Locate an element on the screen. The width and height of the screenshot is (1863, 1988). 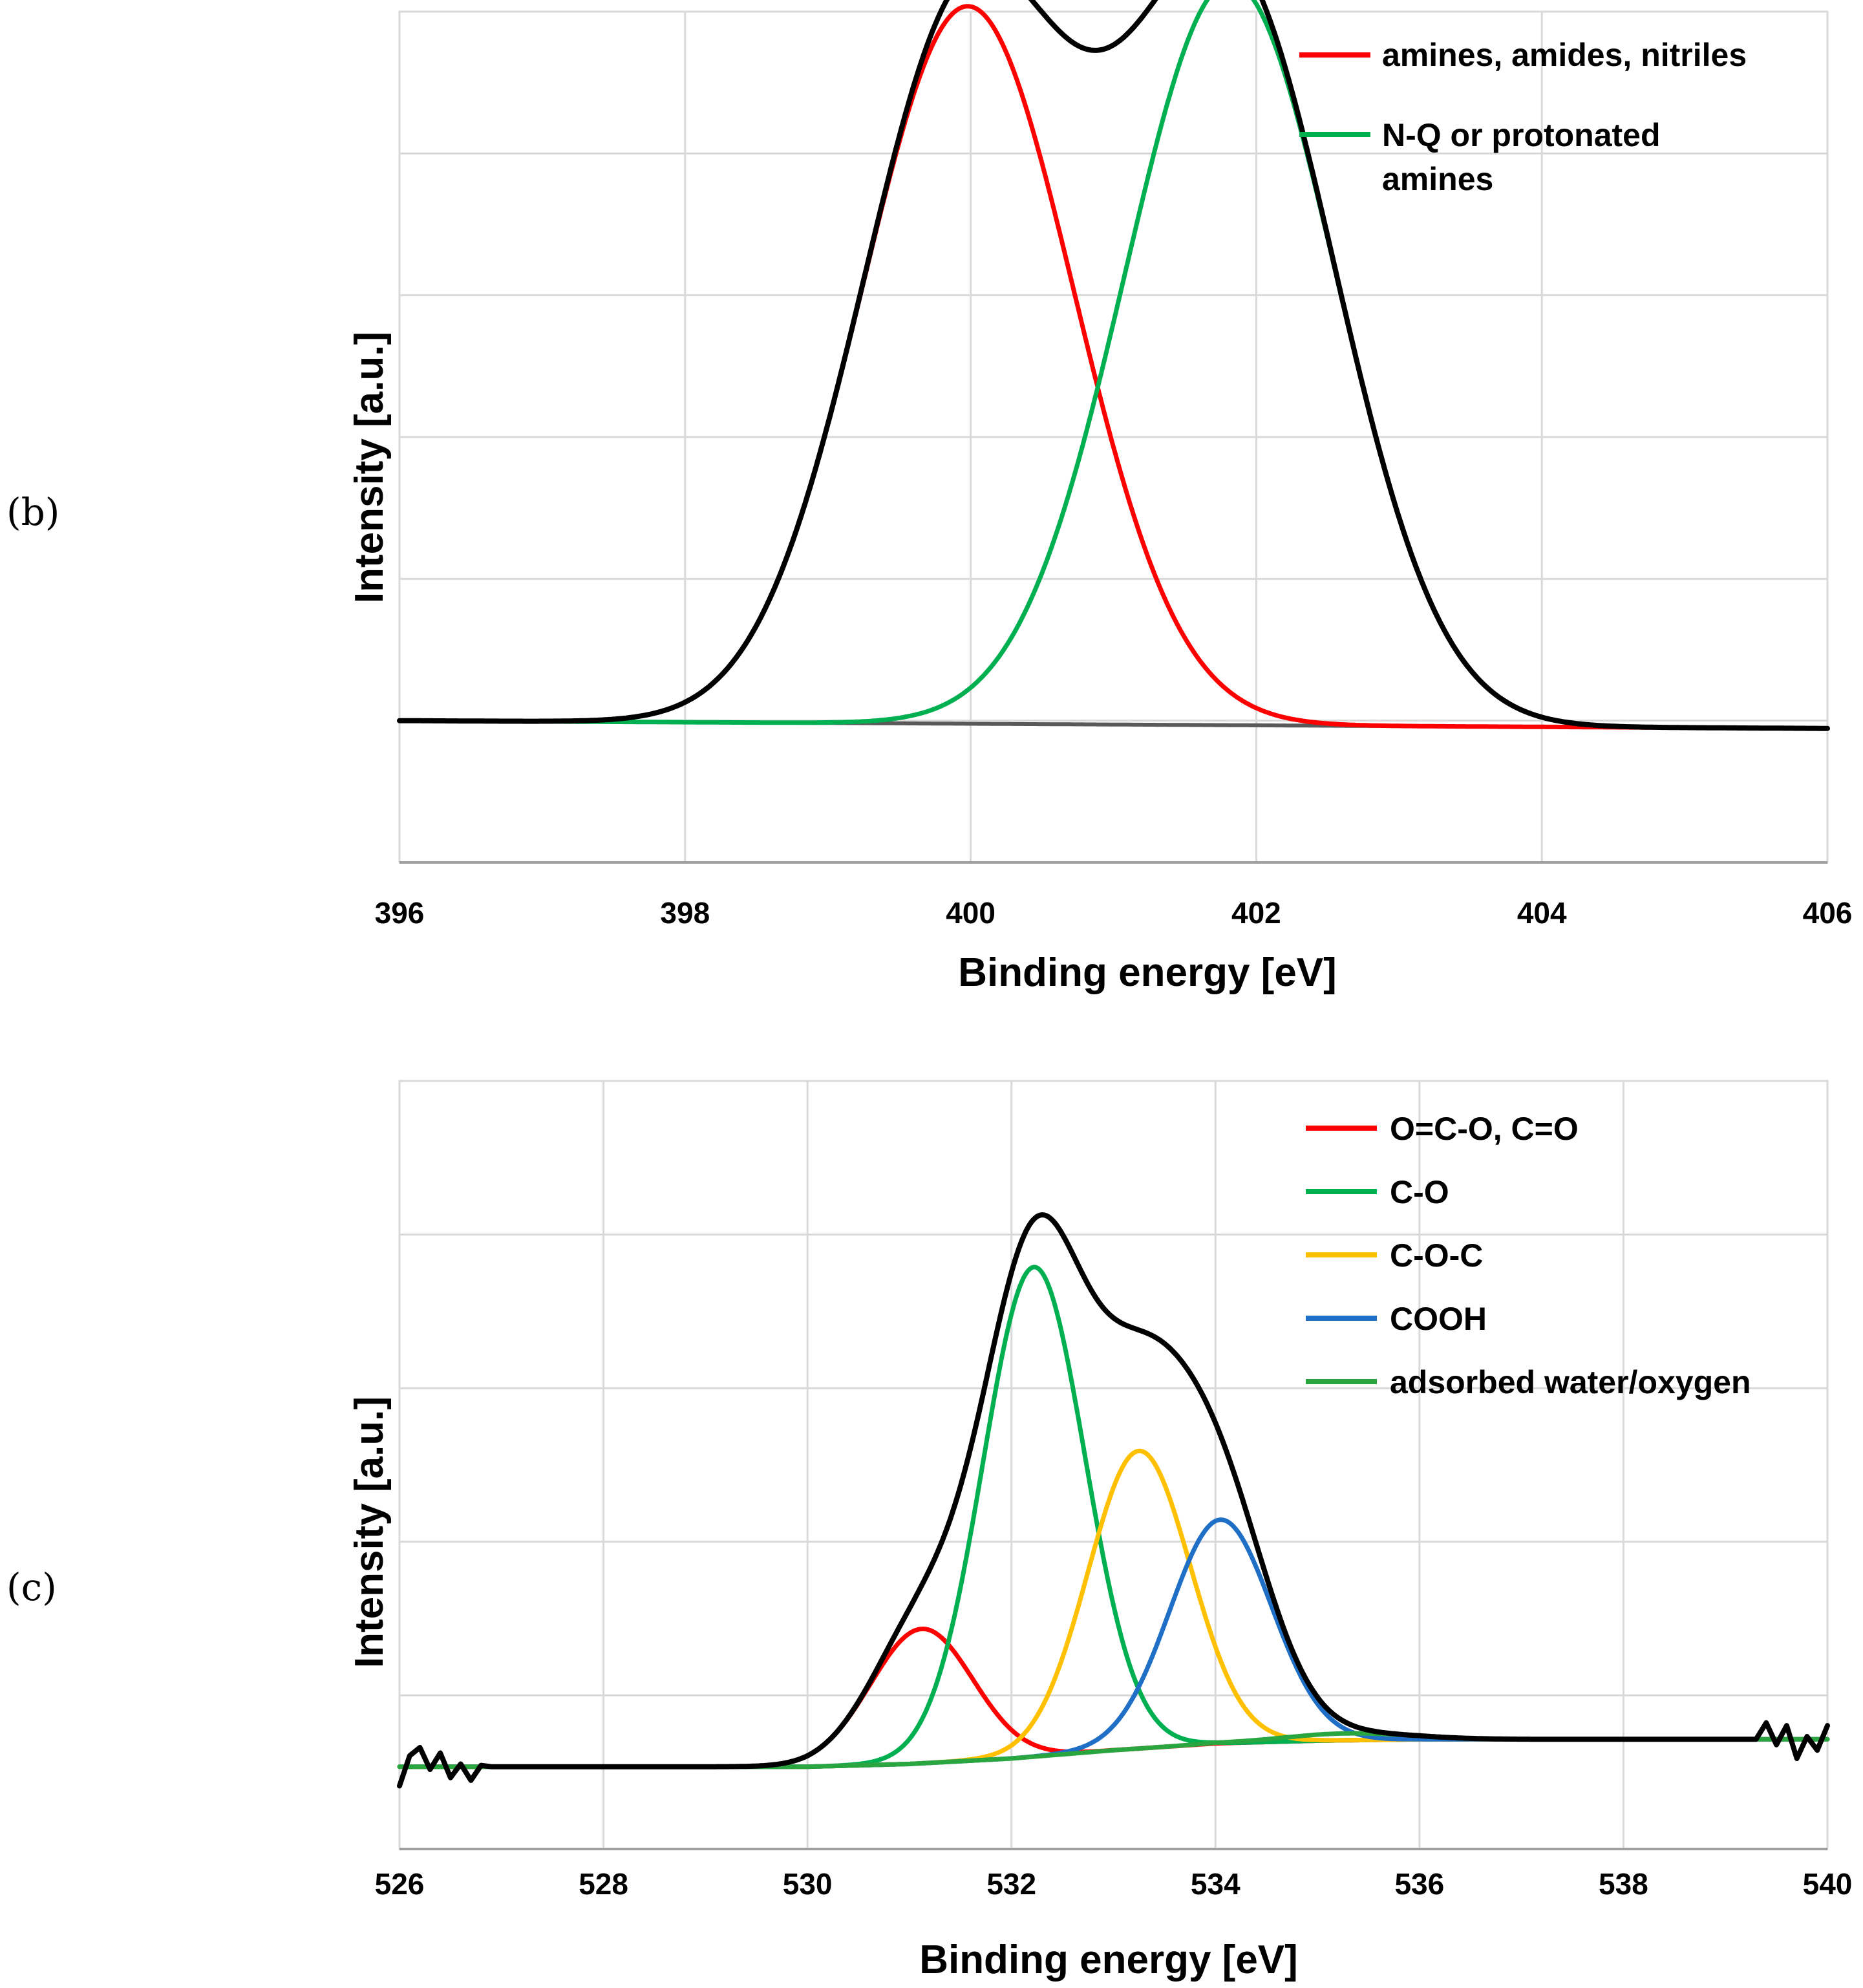
panel-c-y-axis-title: Intensity [a.u.] is located at coordinates (369, 1532).